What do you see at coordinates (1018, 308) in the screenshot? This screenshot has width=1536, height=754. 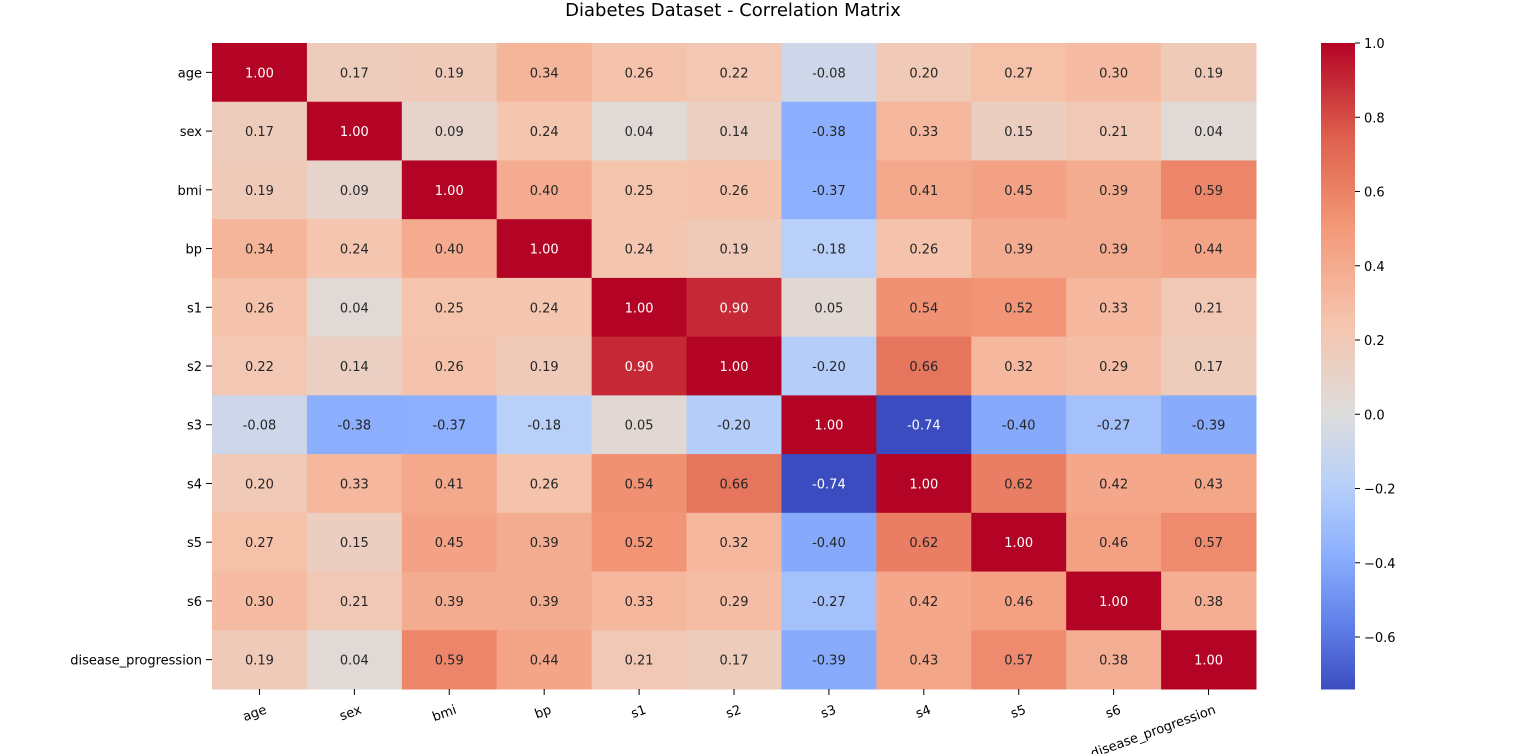 I see `cell-value-label: 0.52` at bounding box center [1018, 308].